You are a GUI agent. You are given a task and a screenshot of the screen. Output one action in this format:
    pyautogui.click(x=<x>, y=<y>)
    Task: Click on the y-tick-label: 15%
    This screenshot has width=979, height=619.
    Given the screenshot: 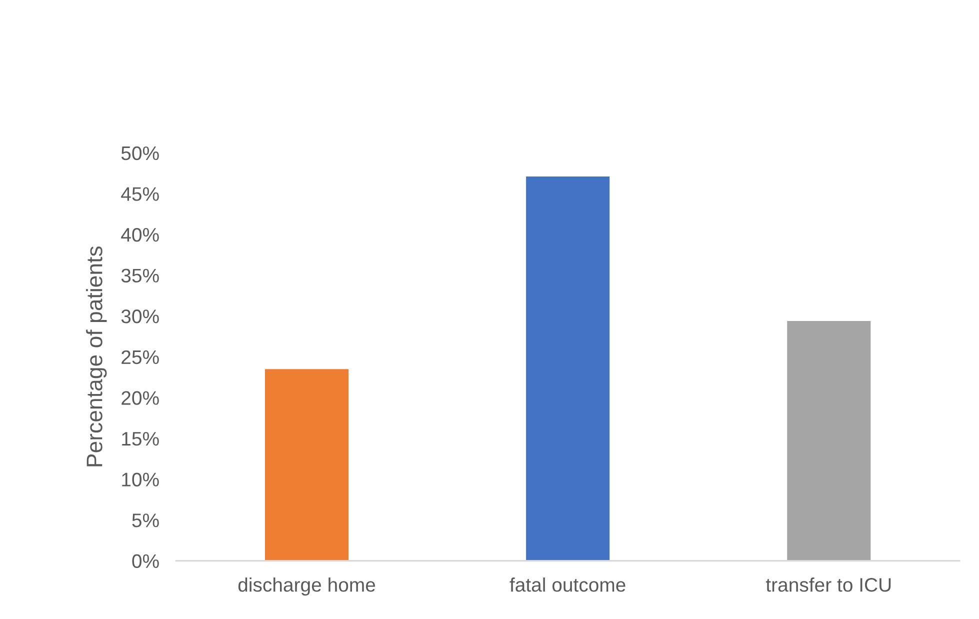 What is the action you would take?
    pyautogui.click(x=140, y=439)
    